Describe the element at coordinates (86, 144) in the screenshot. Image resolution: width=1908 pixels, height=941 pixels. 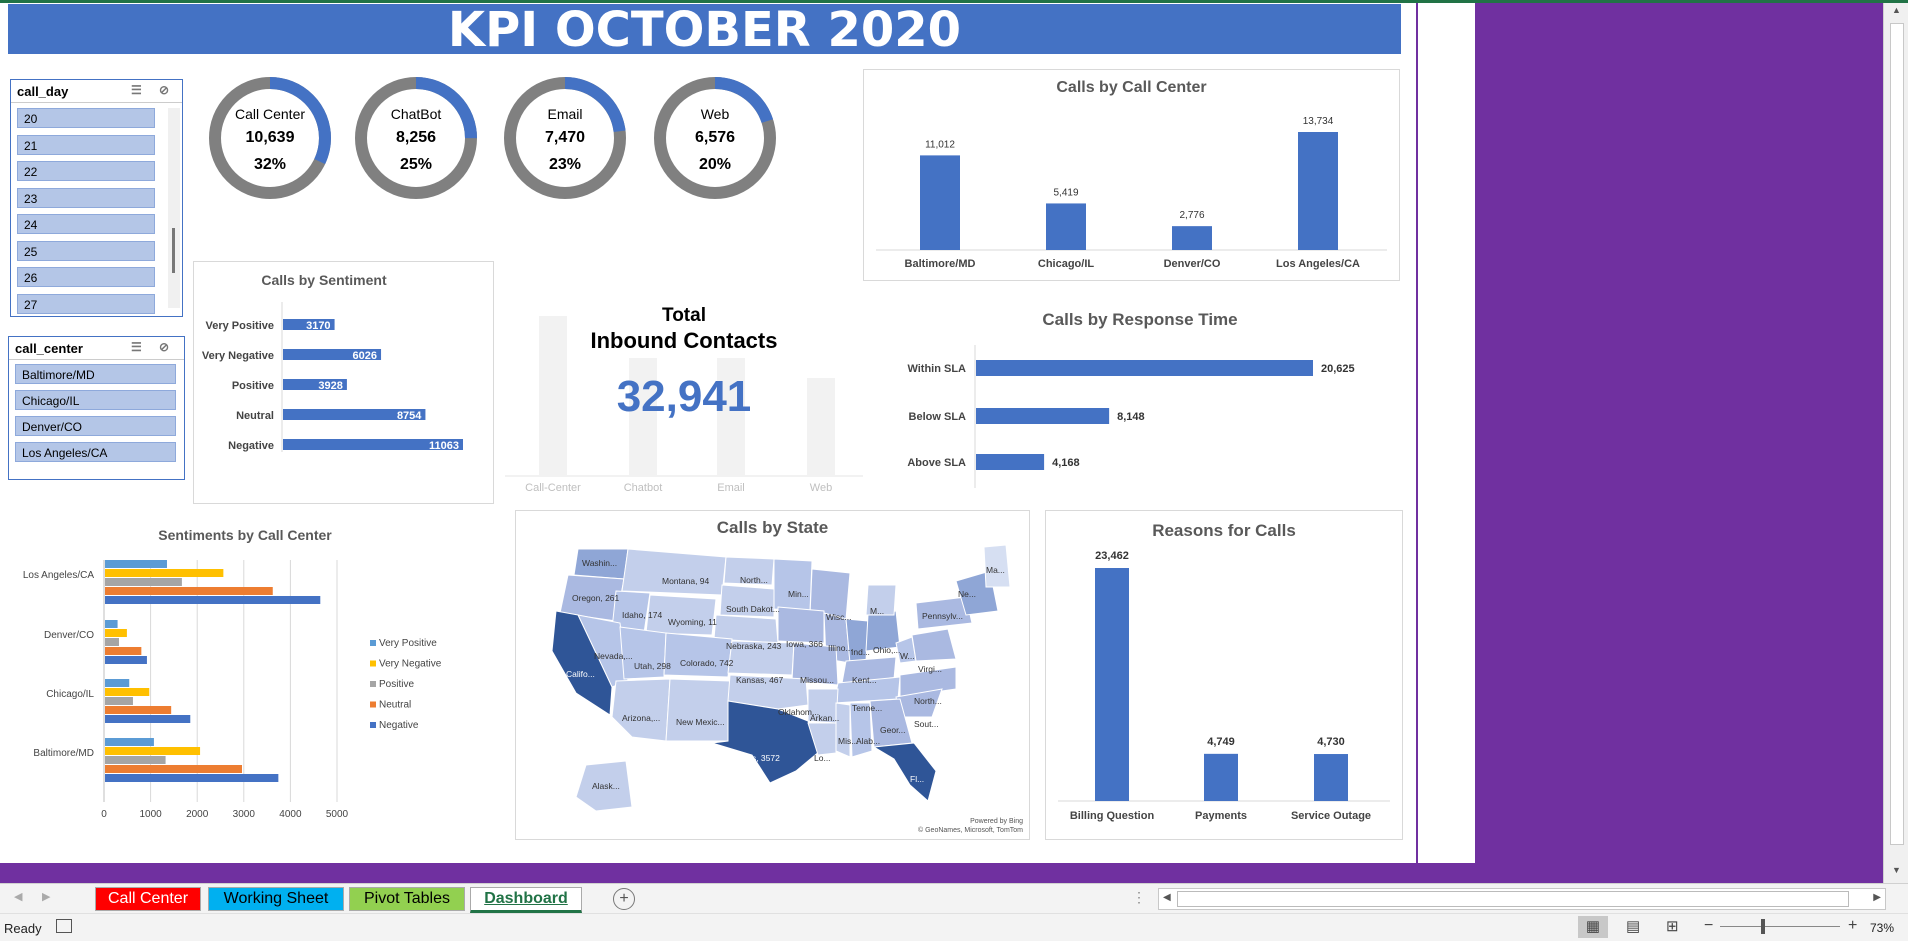
I see `slicer-item-day: 21` at that location.